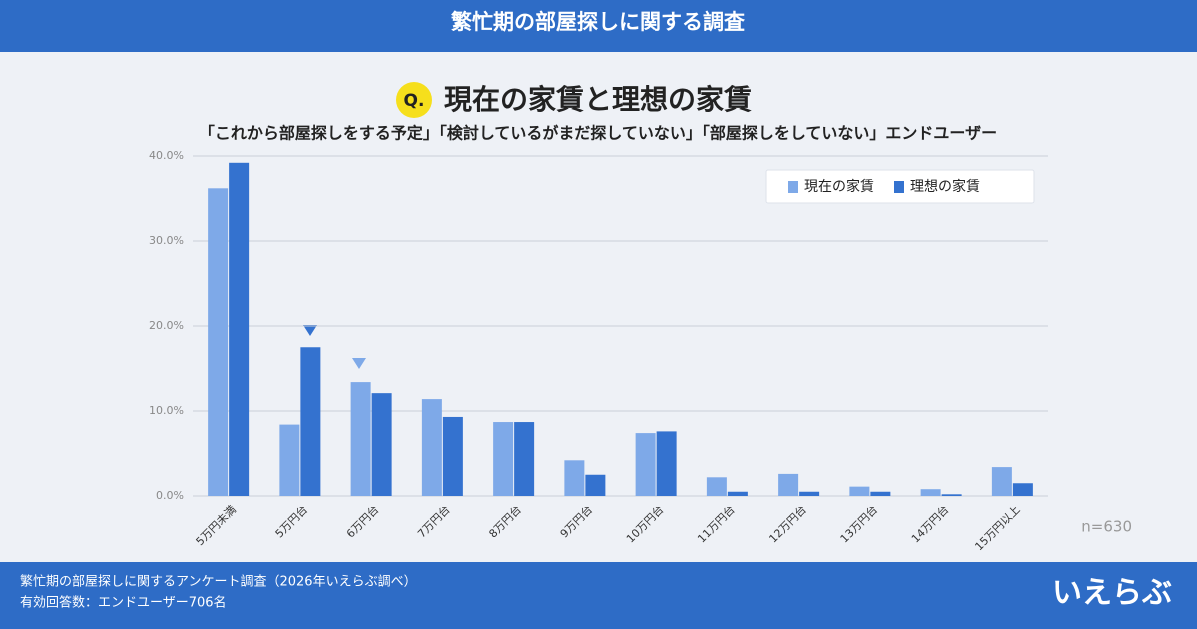 The height and width of the screenshot is (629, 1197). What do you see at coordinates (715, 523) in the screenshot?
I see `x-tick-label: 11万円台` at bounding box center [715, 523].